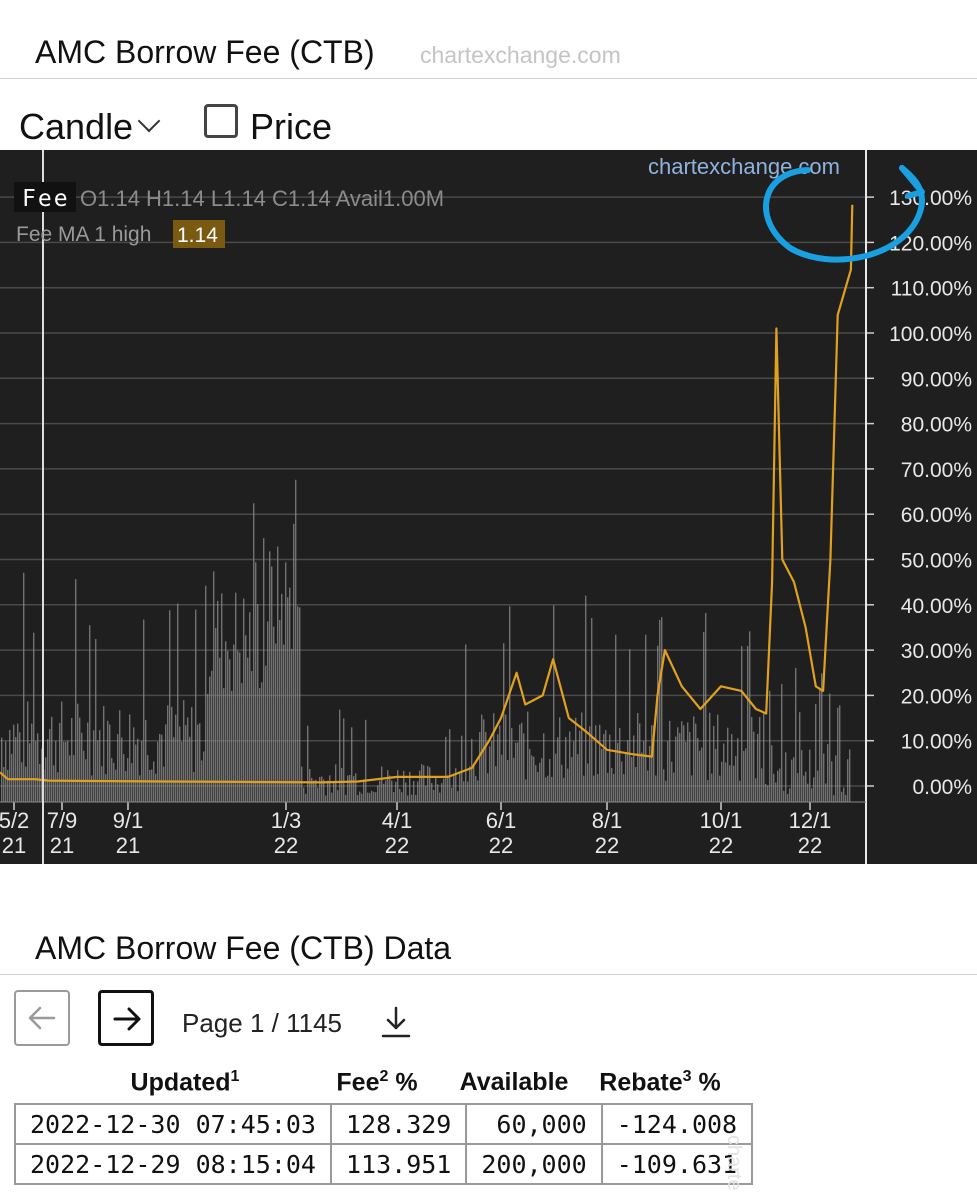  I want to click on next-page-button, so click(126, 1018).